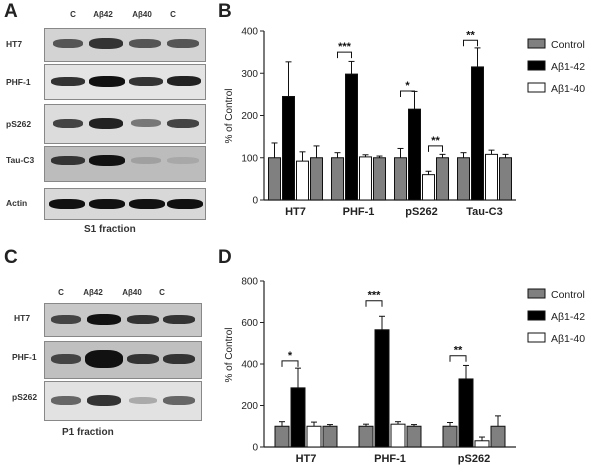 Image resolution: width=600 pixels, height=471 pixels. What do you see at coordinates (110, 229) in the screenshot?
I see `fraction-label-s1: S1 fraction` at bounding box center [110, 229].